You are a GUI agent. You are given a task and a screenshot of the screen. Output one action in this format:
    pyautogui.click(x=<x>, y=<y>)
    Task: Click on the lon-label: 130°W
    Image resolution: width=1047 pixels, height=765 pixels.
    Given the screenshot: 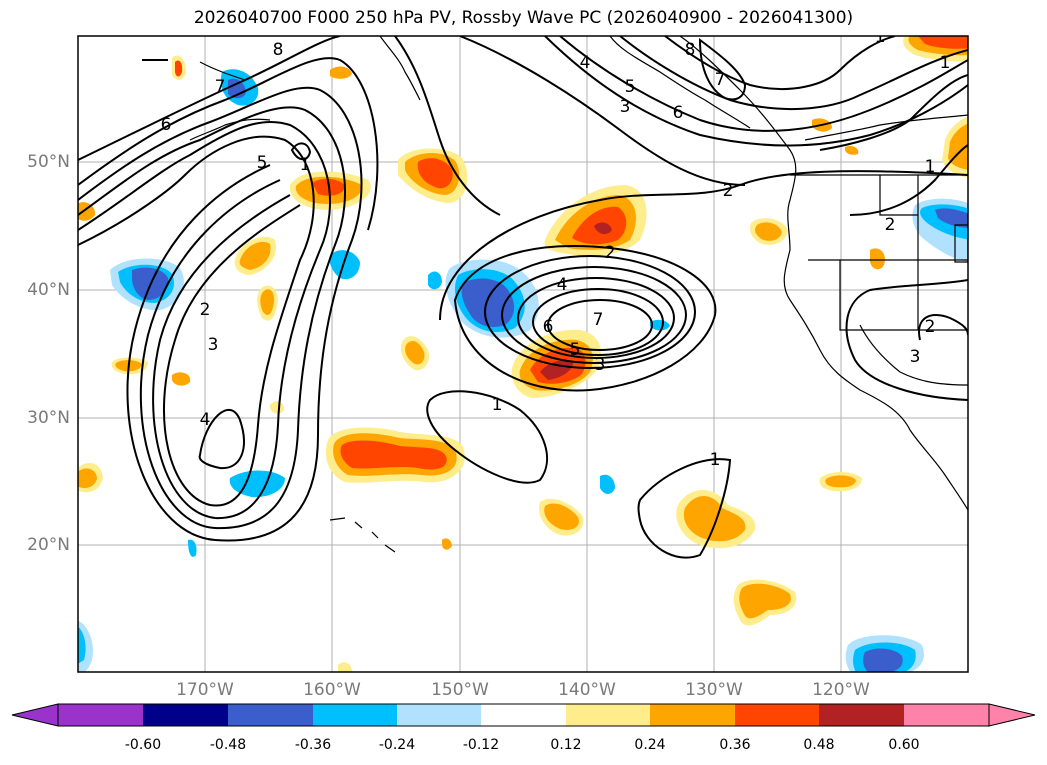 What is the action you would take?
    pyautogui.click(x=714, y=690)
    